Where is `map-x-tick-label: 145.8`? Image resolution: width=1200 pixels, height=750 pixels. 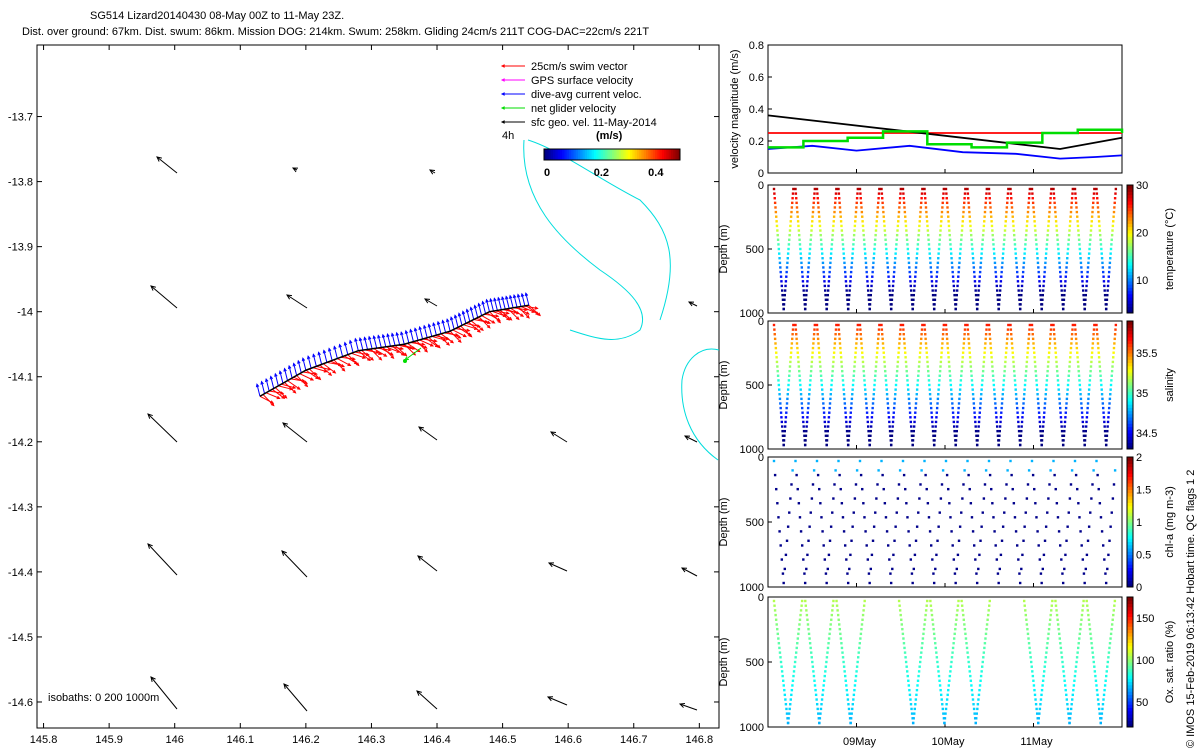
map-x-tick-label: 145.8 is located at coordinates (44, 740).